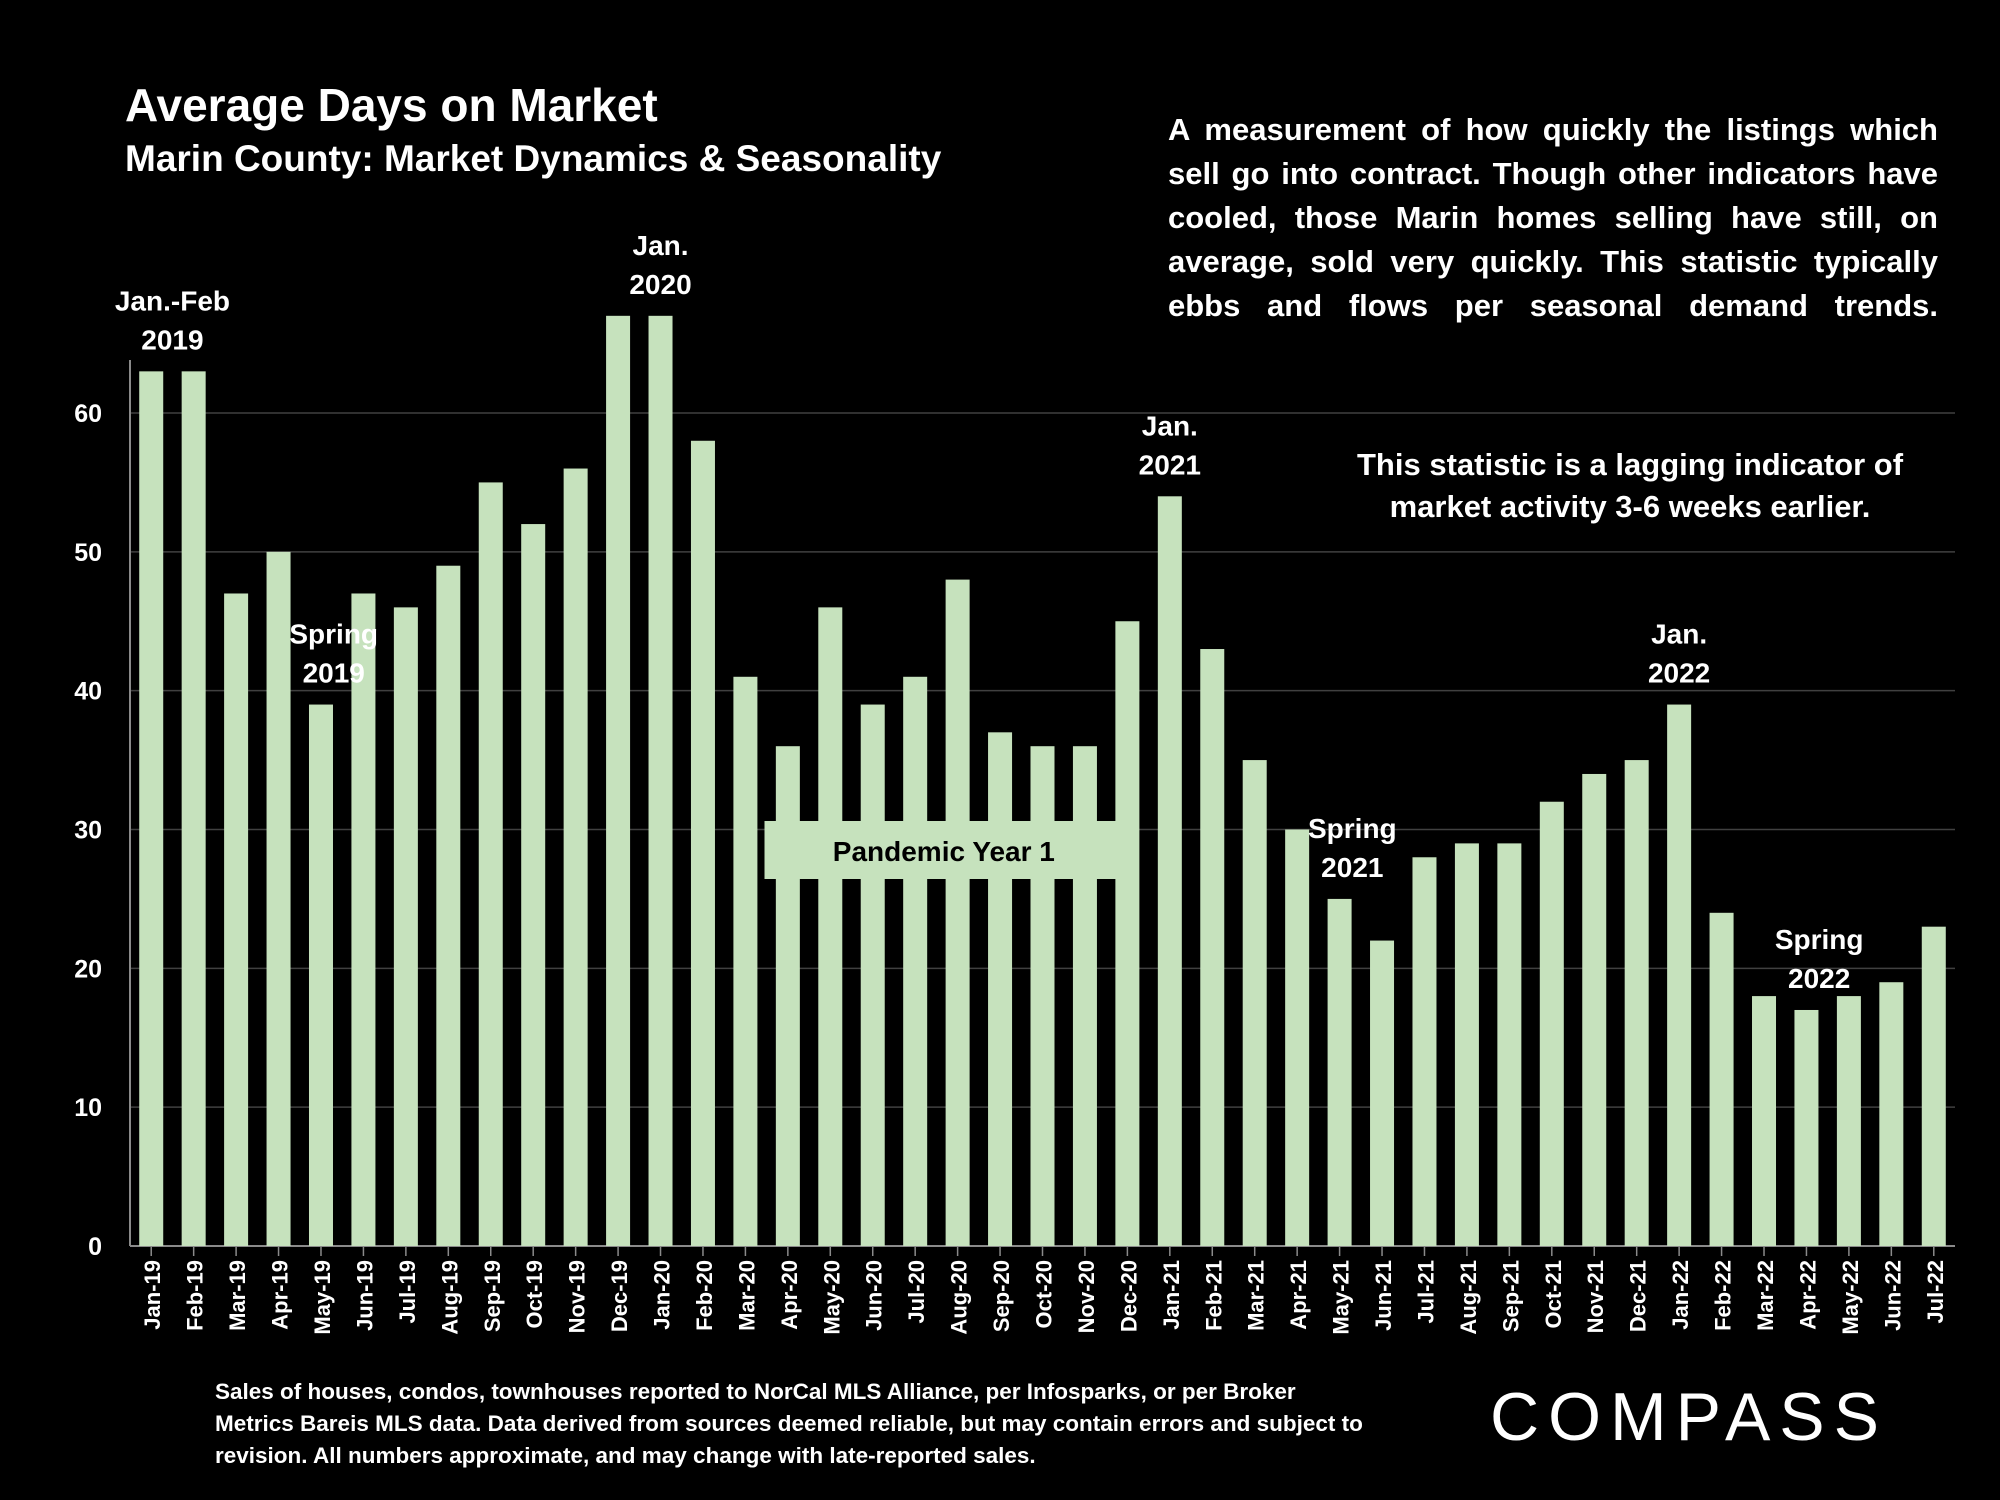  Describe the element at coordinates (449, 1297) in the screenshot. I see `x-tick-label: Aug-19` at that location.